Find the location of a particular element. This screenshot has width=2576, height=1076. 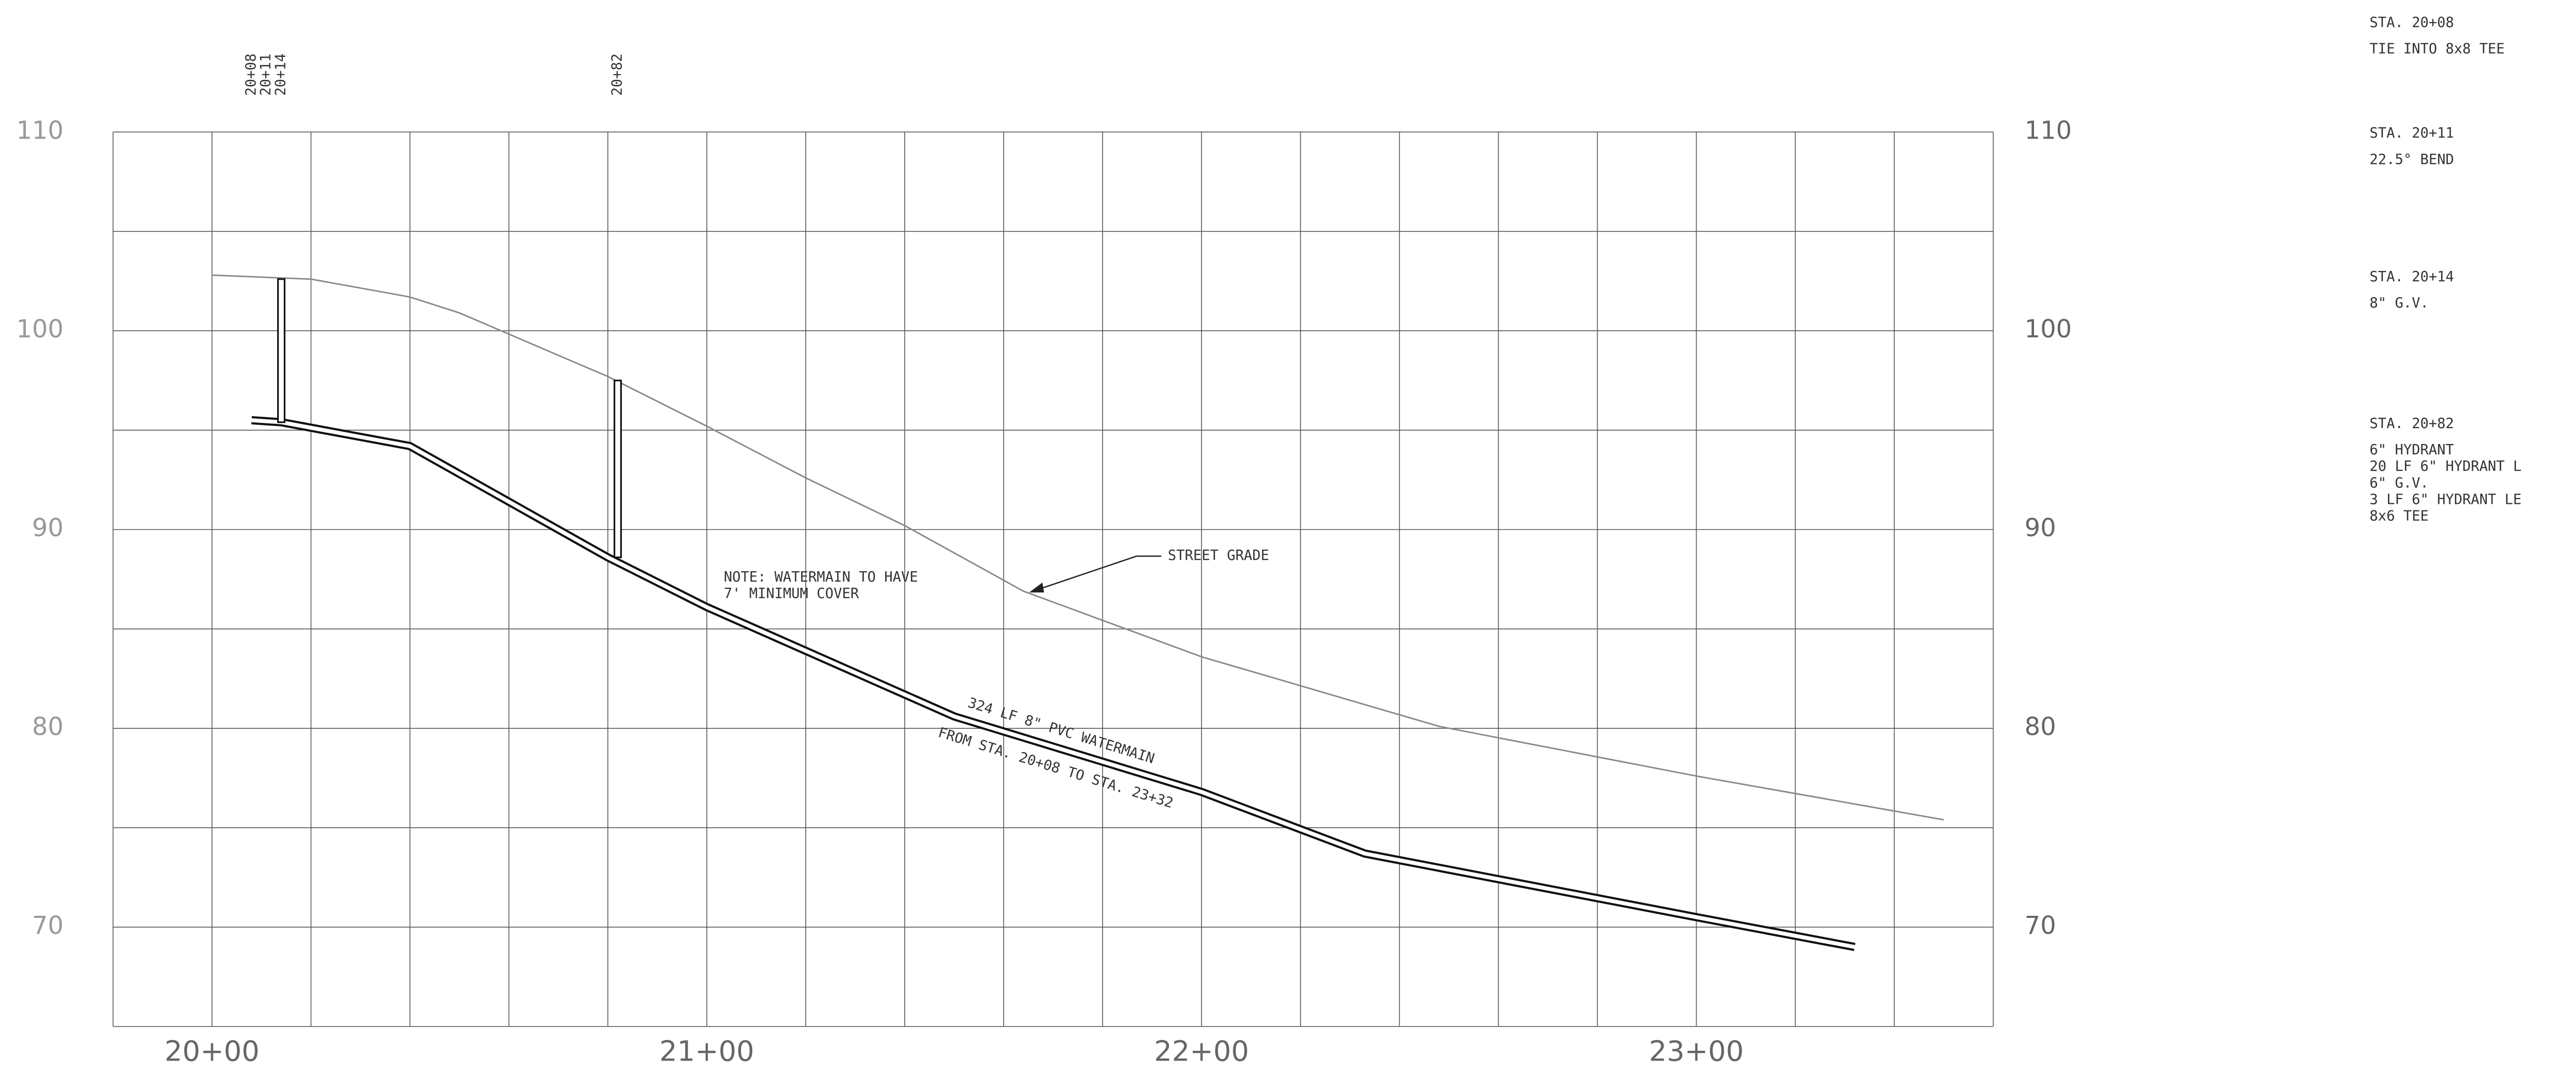

leader is located at coordinates (1097, 573).